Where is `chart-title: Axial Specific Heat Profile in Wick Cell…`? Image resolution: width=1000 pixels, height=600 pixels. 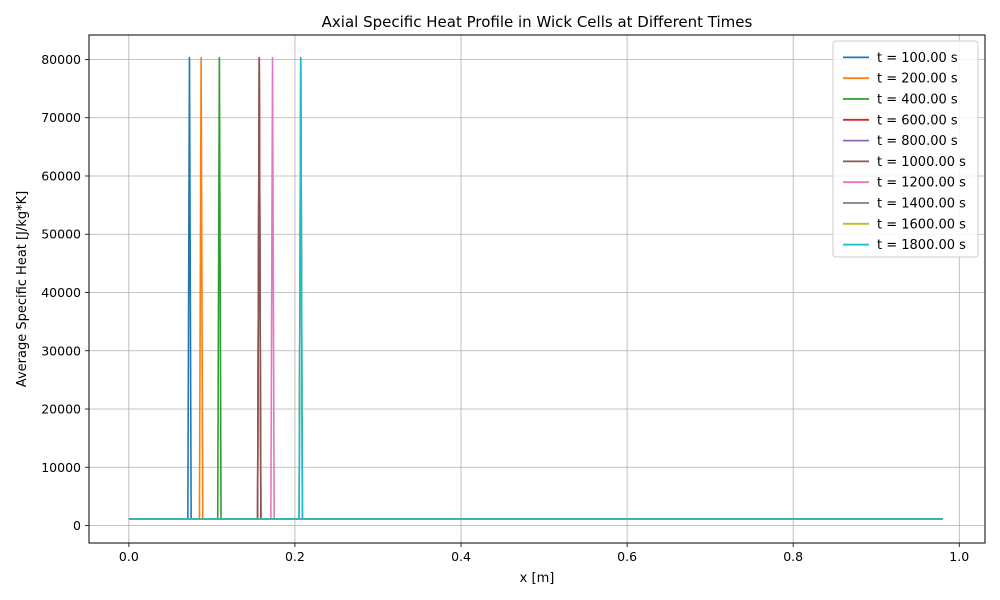
chart-title: Axial Specific Heat Profile in Wick Cell… is located at coordinates (537, 22).